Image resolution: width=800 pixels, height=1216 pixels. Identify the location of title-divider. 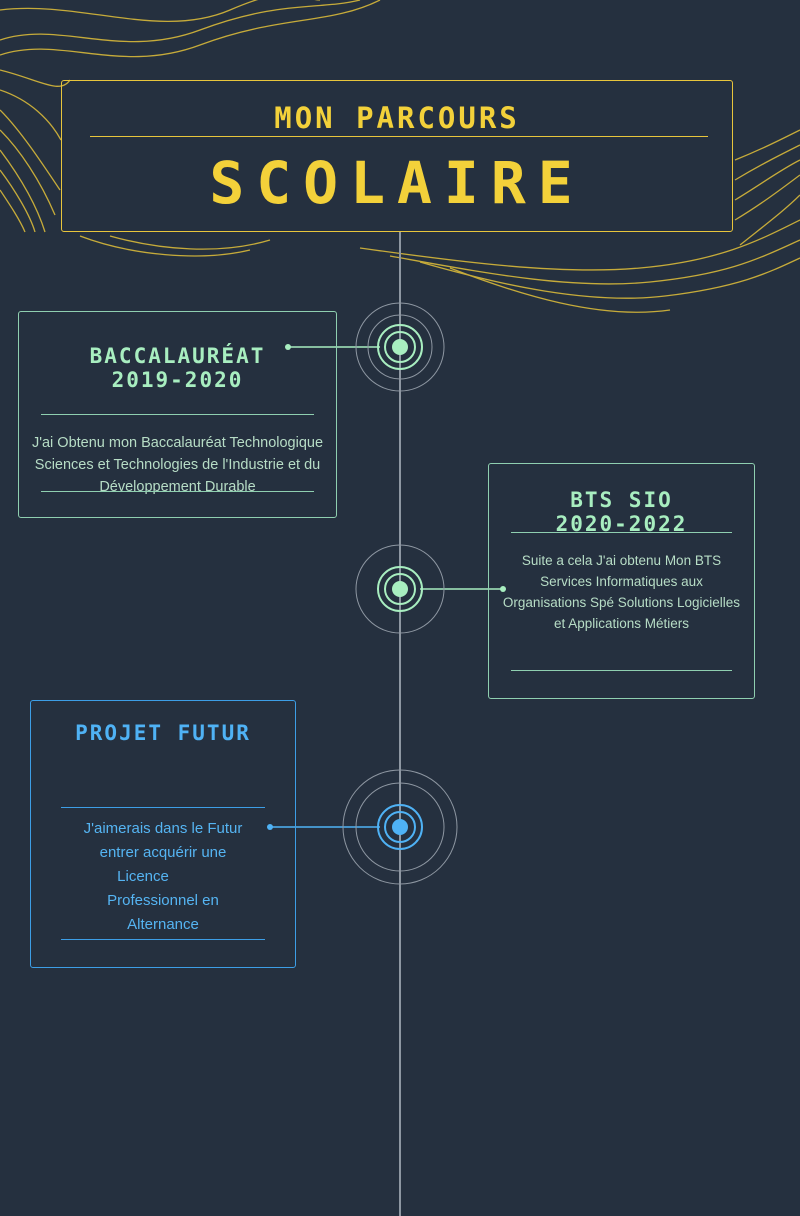
(399, 136).